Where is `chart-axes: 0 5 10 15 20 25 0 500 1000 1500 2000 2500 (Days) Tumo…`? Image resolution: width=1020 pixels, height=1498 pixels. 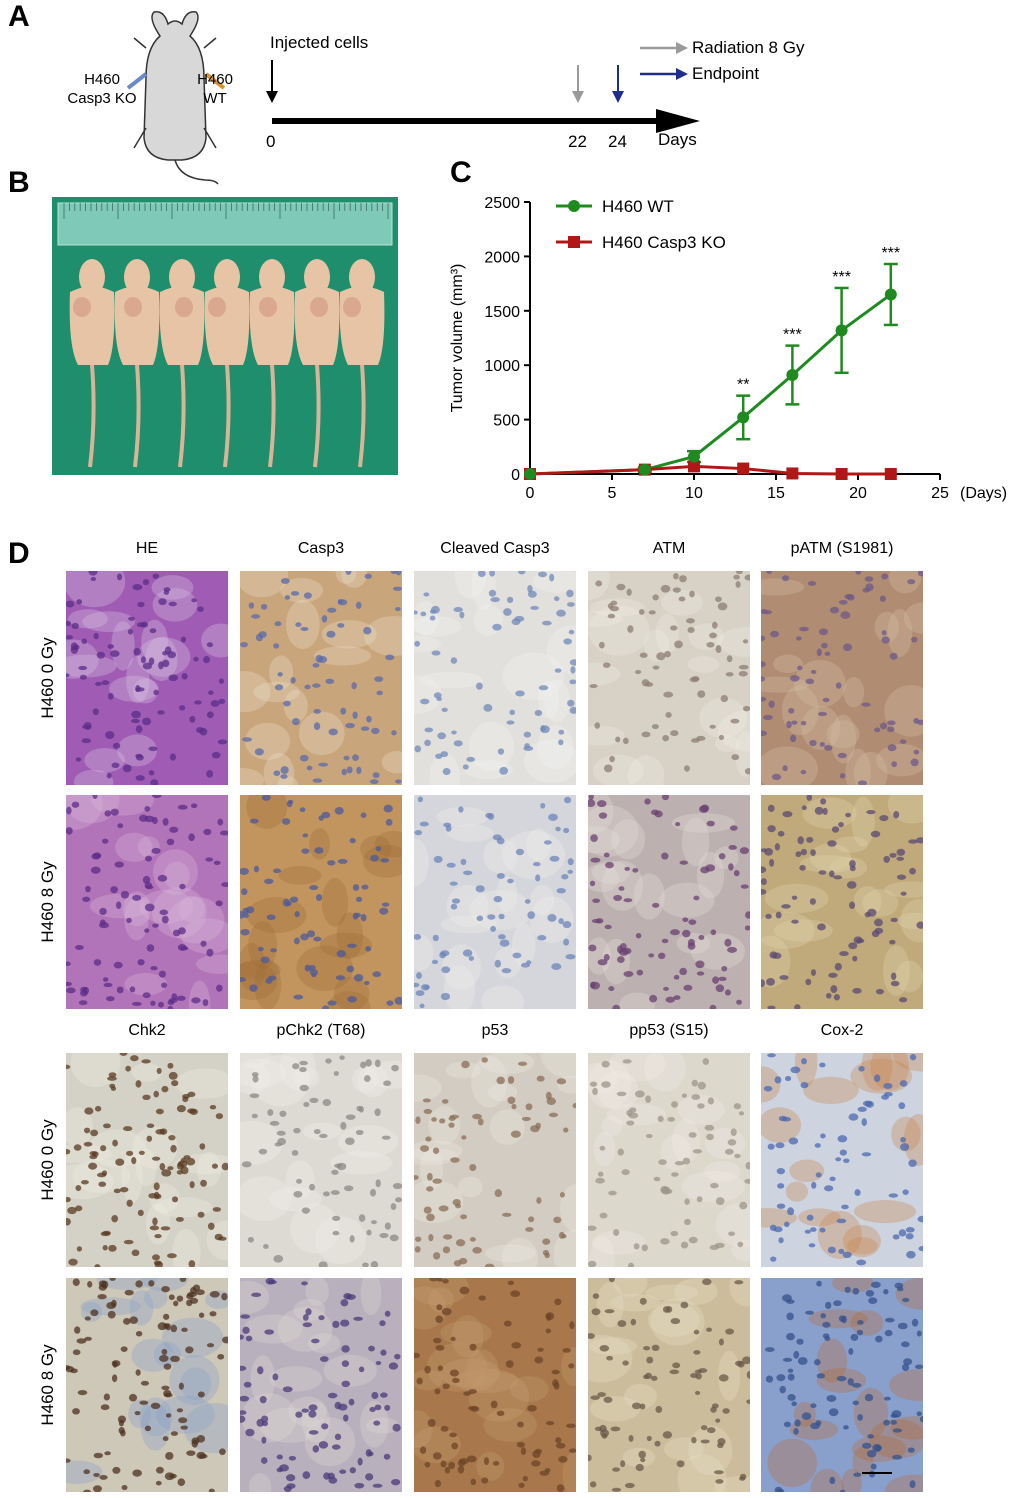
chart-axes: 0 5 10 15 20 25 0 500 1000 1500 2000 2500 (Days) Tumo… is located at coordinates (728, 348).